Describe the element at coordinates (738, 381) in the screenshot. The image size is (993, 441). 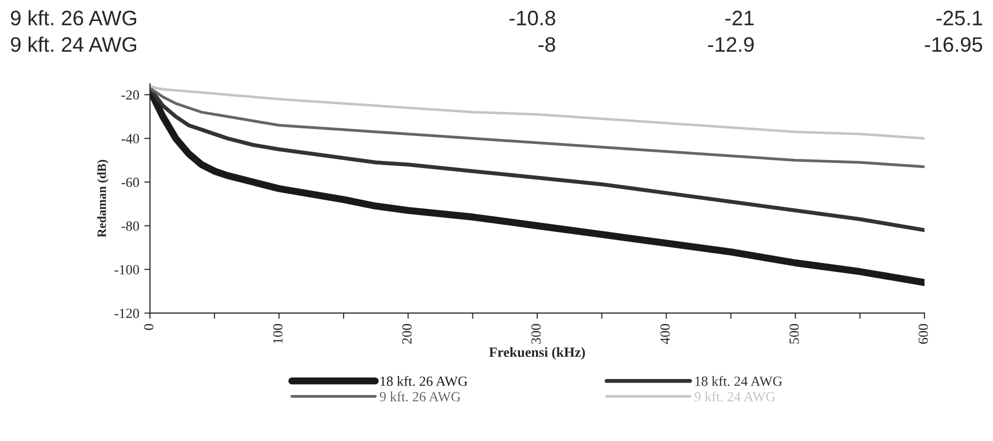
I see `text: 18 kft. 24 AWG` at that location.